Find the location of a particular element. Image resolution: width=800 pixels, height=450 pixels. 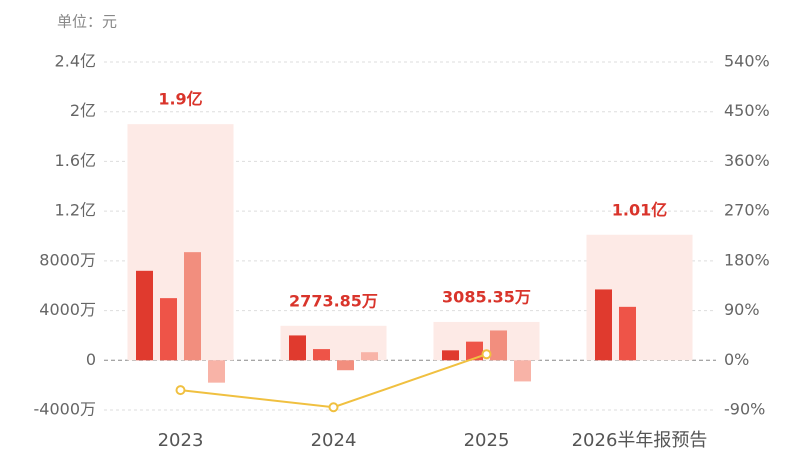

y2-tick-label: 90% is located at coordinates (742, 309).